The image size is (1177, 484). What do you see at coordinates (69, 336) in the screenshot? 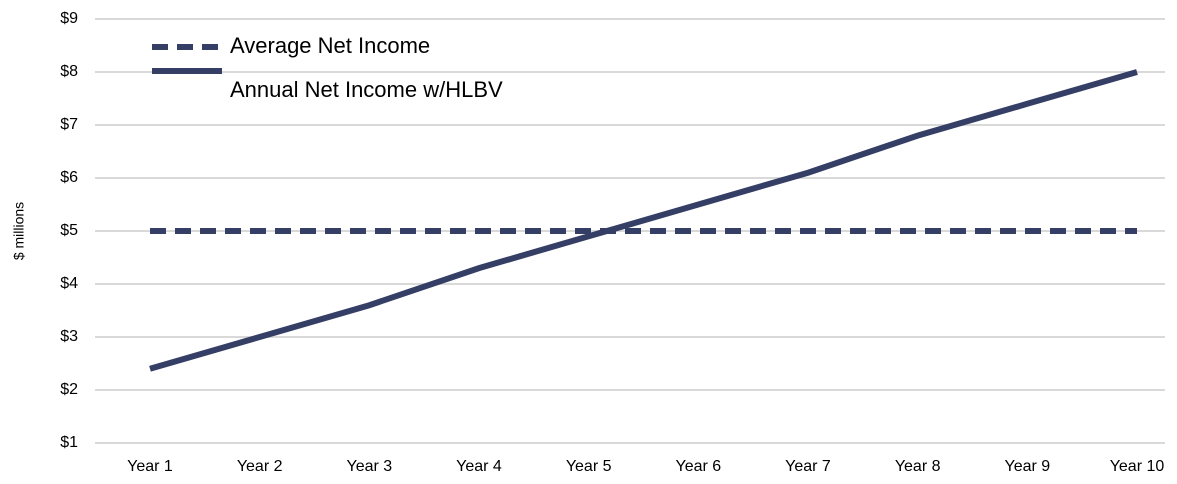
I see `y-tick-label: $3` at bounding box center [69, 336].